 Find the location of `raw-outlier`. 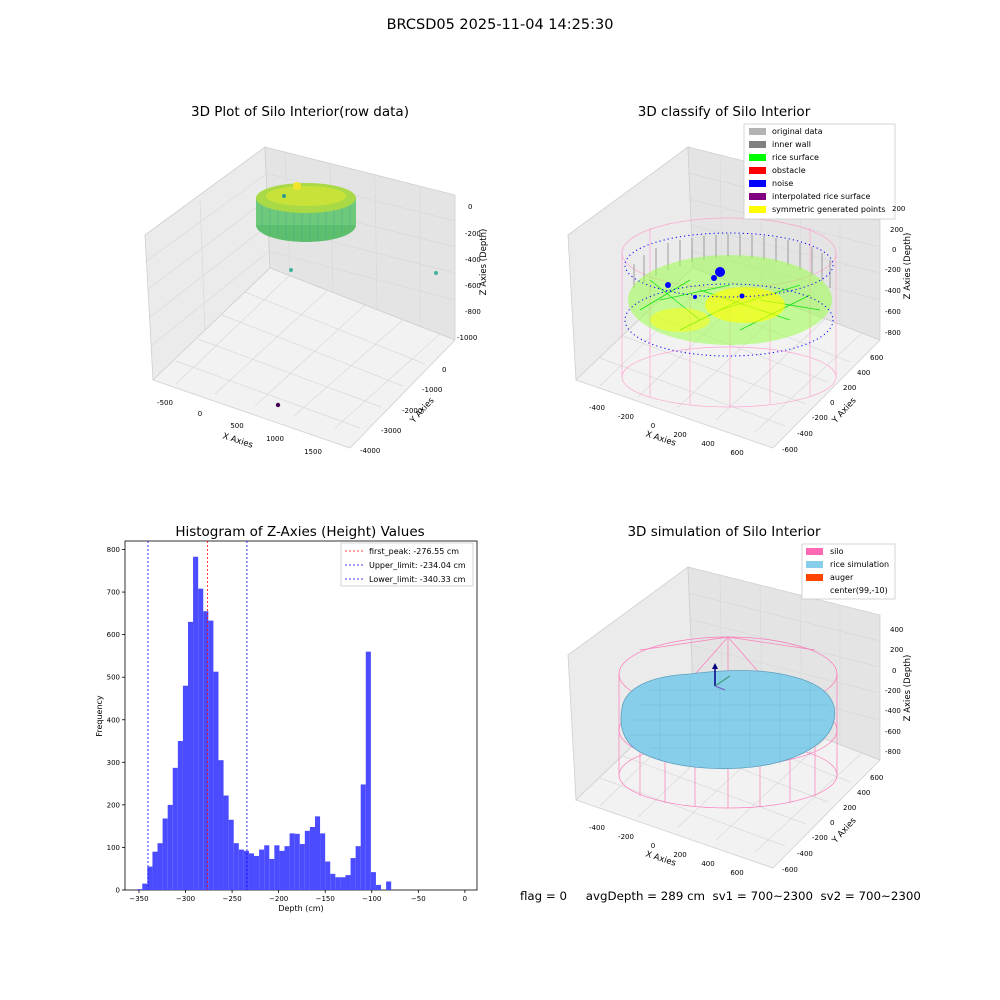

raw-outlier is located at coordinates (436, 273).